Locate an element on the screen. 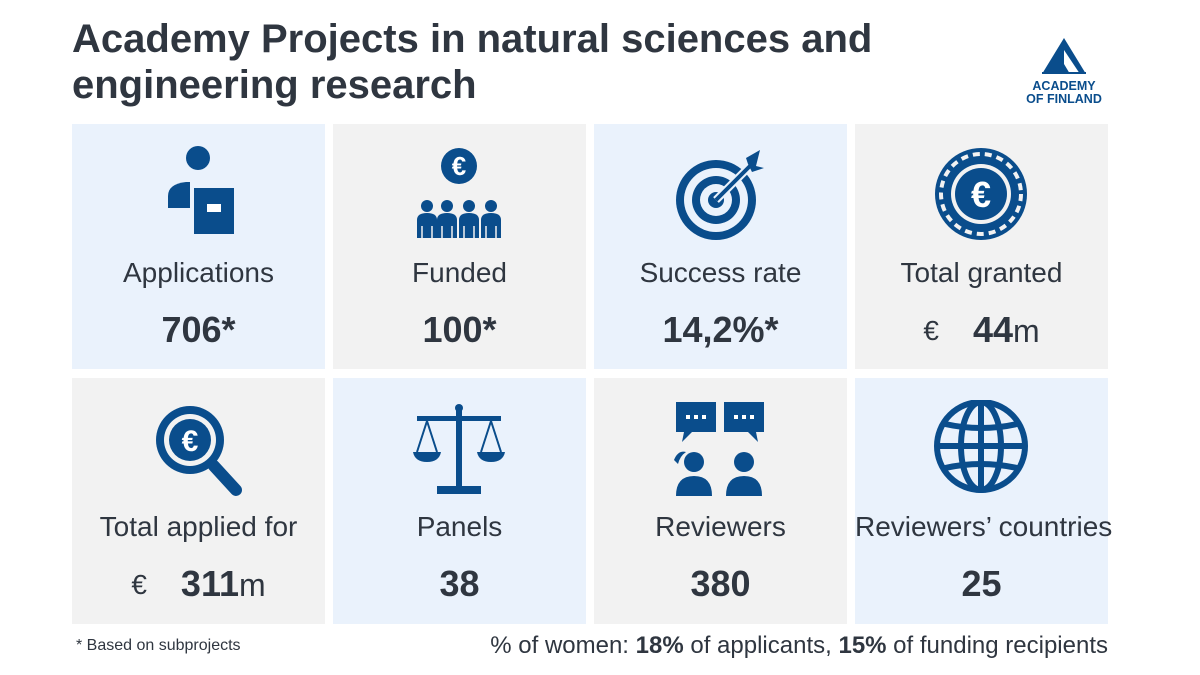  target-icon is located at coordinates (720, 195).